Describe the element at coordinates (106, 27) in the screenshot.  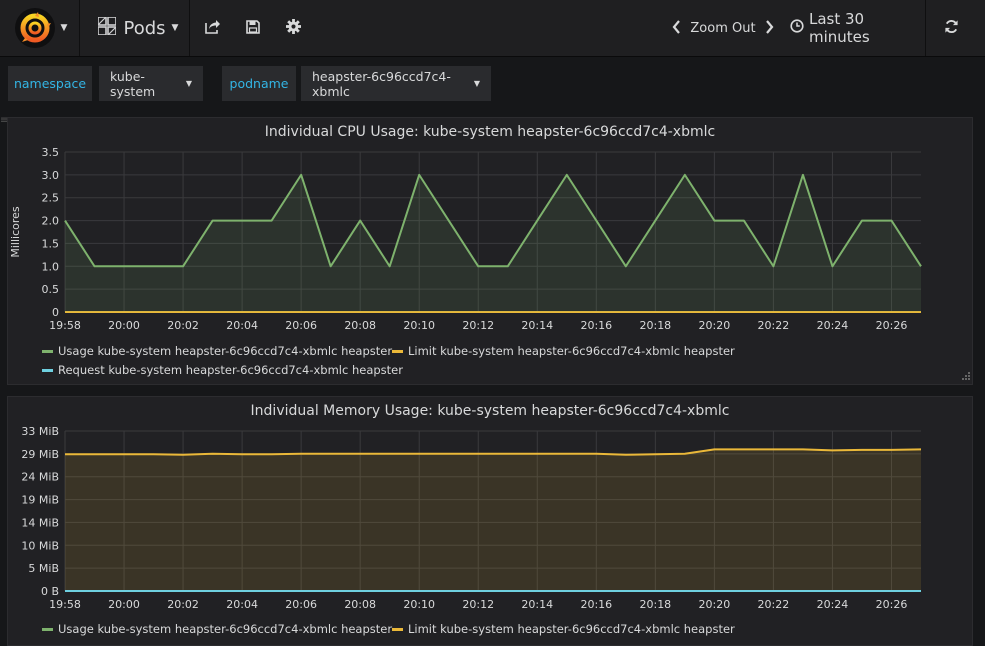
I see `grid-icon` at that location.